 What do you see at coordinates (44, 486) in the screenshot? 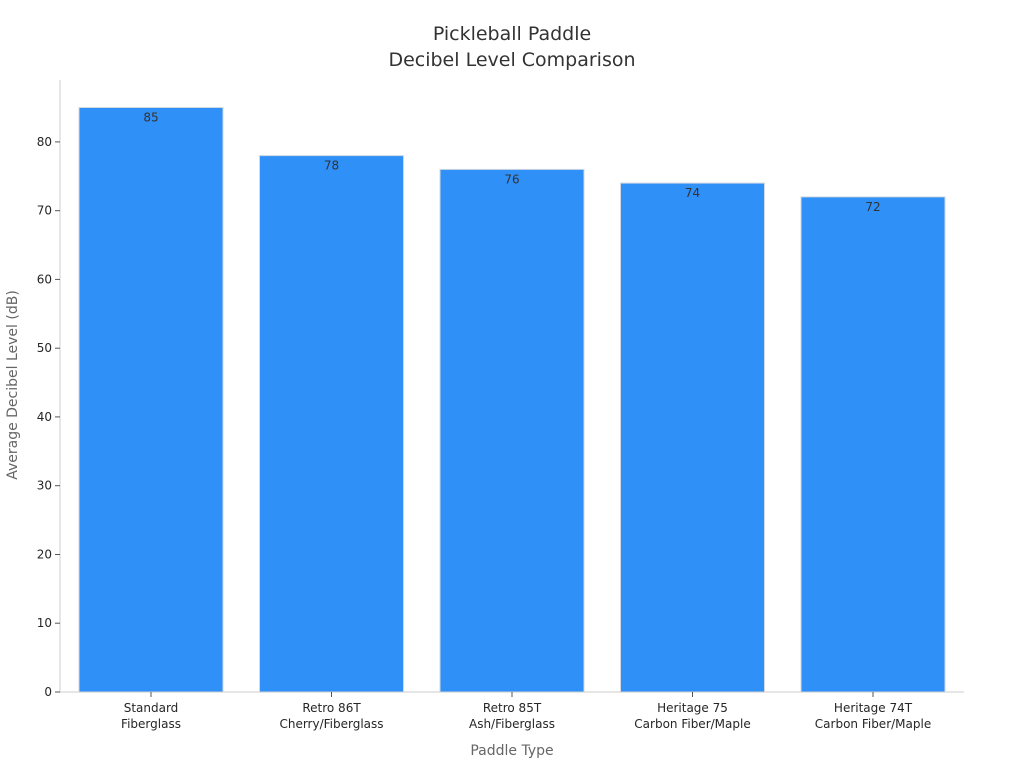
I see `y-tick-label-3: 30` at bounding box center [44, 486].